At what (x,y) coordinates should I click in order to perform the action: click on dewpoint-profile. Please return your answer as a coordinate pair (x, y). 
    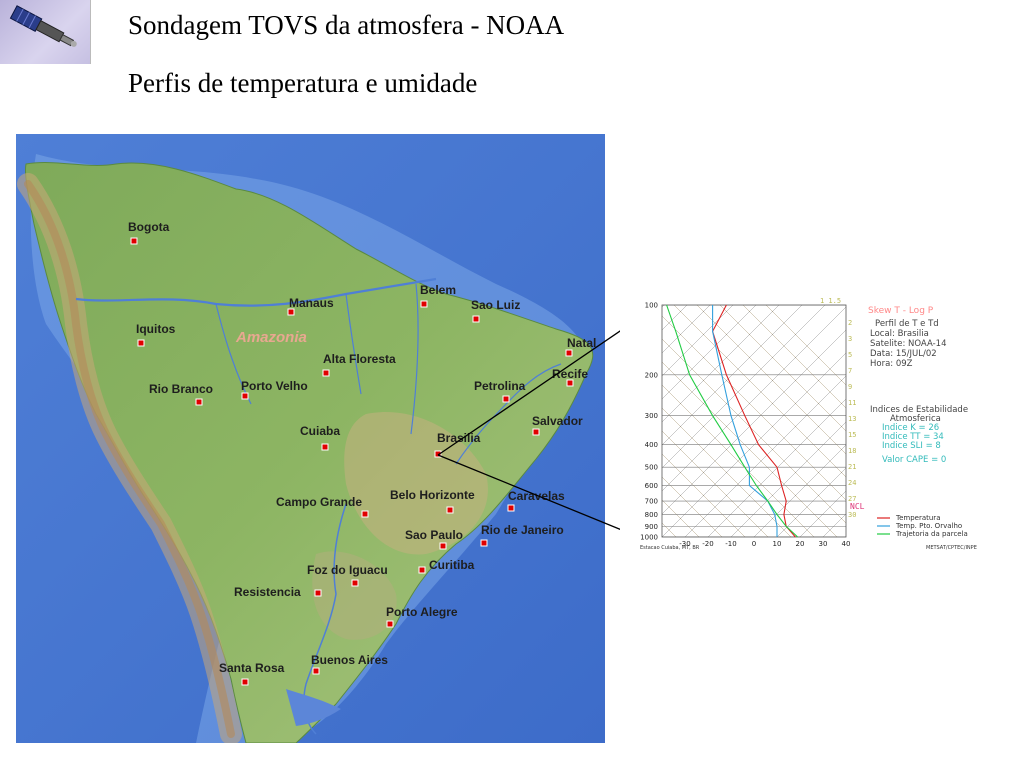
    Looking at the image, I should click on (745, 421).